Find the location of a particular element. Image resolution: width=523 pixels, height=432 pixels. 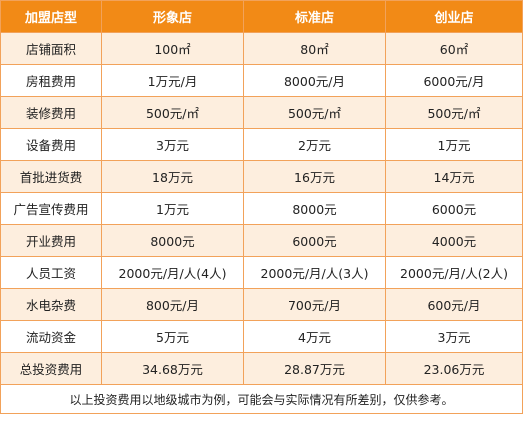

table-row: 店铺面积 100㎡ 80㎡ 60㎡ is located at coordinates (261, 48).